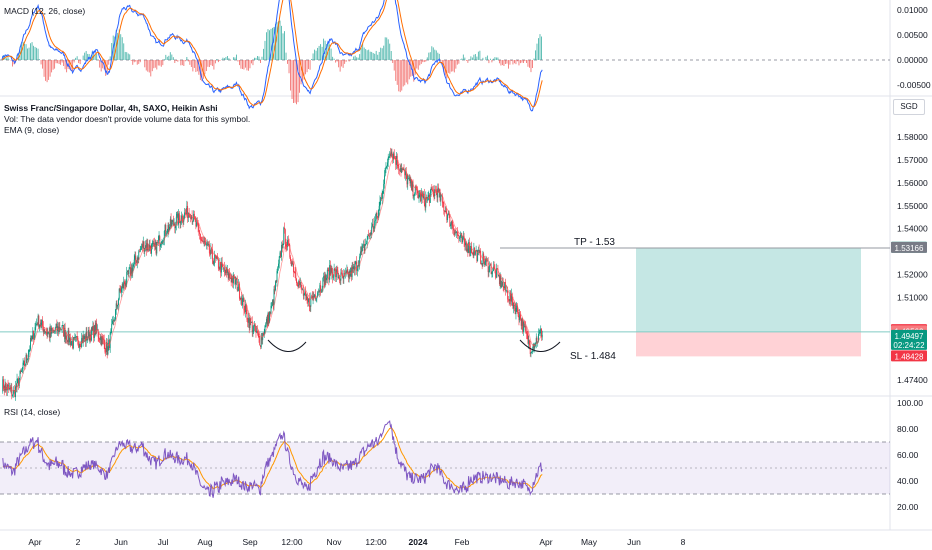 This screenshot has height=550, width=932. What do you see at coordinates (287, 345) in the screenshot?
I see `bottom-arc-left` at bounding box center [287, 345].